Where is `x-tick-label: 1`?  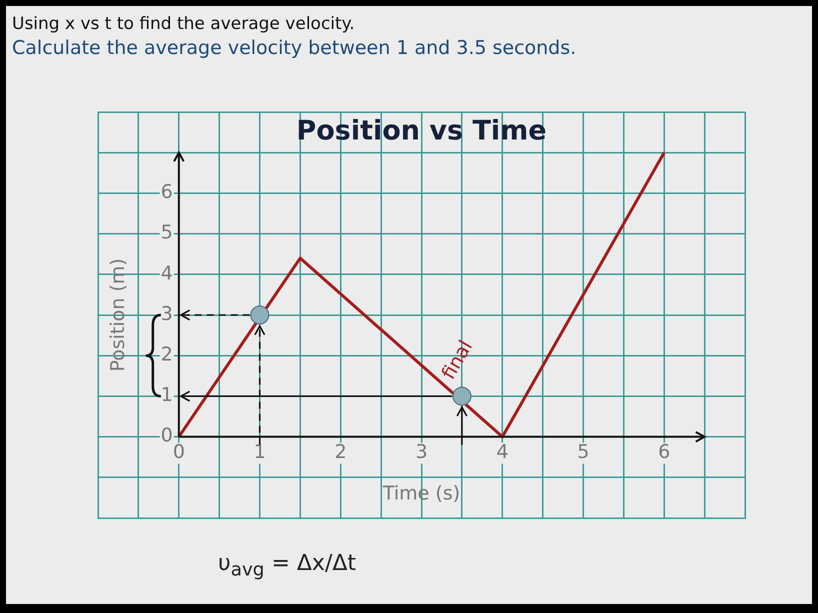
x-tick-label: 1 is located at coordinates (260, 452).